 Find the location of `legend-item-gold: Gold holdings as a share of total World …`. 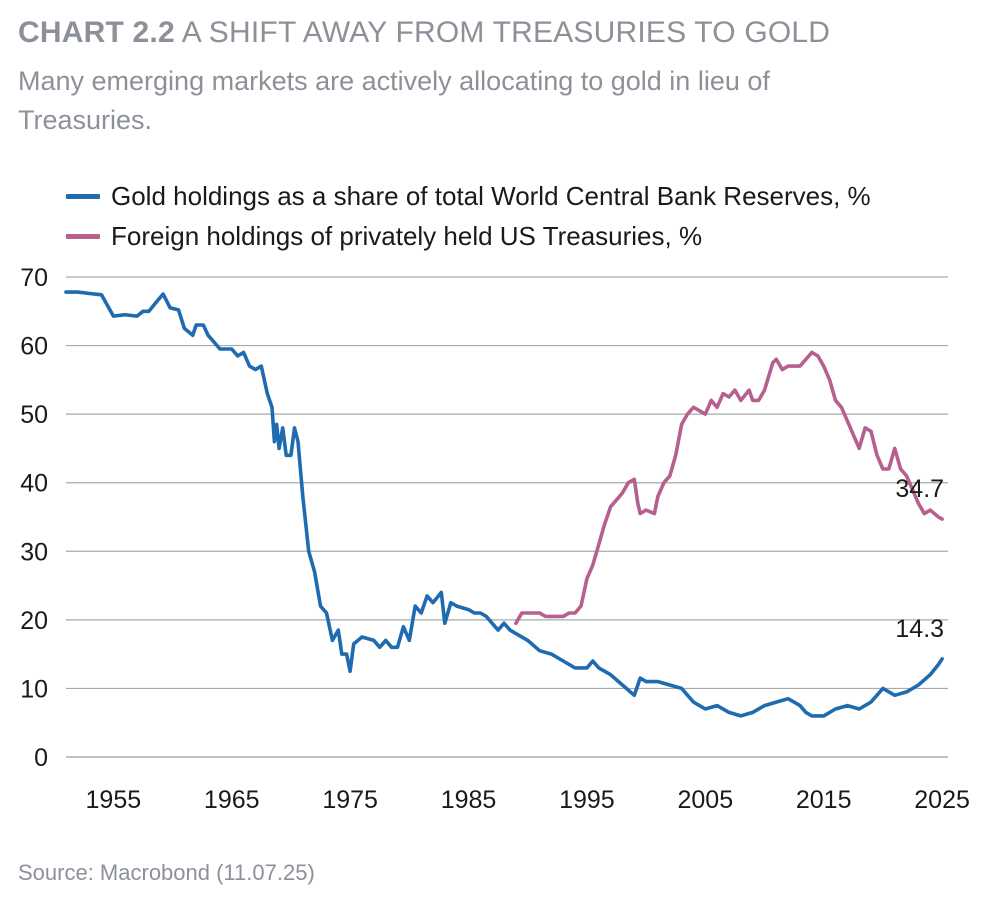

legend-item-gold: Gold holdings as a share of total World … is located at coordinates (468, 196).